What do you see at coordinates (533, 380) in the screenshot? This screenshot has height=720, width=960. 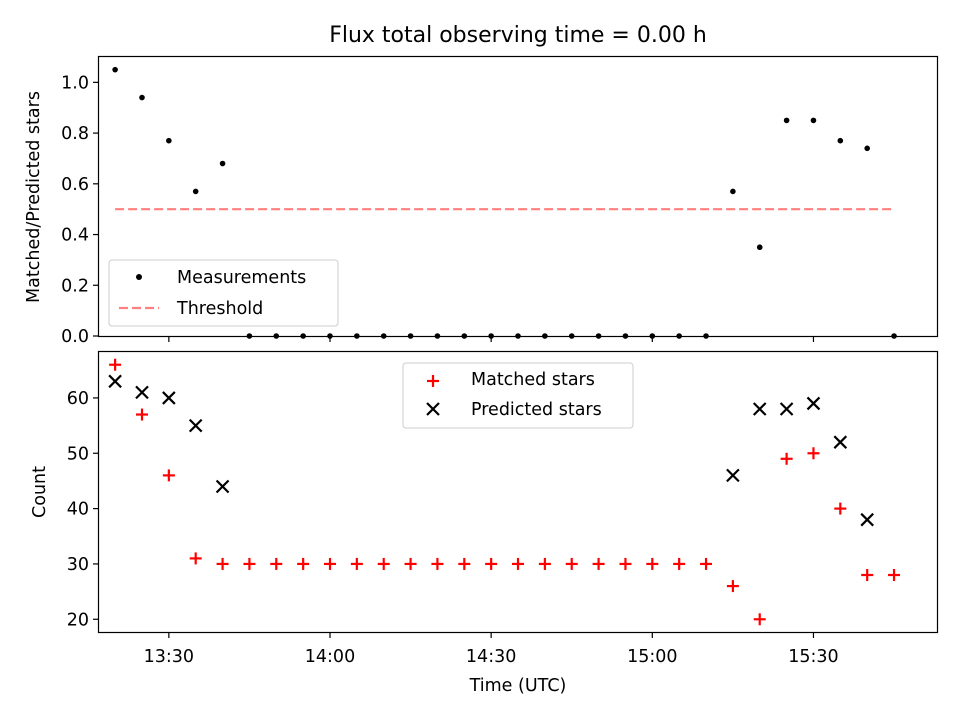 I see `legend-matched-label: Matched stars` at bounding box center [533, 380].